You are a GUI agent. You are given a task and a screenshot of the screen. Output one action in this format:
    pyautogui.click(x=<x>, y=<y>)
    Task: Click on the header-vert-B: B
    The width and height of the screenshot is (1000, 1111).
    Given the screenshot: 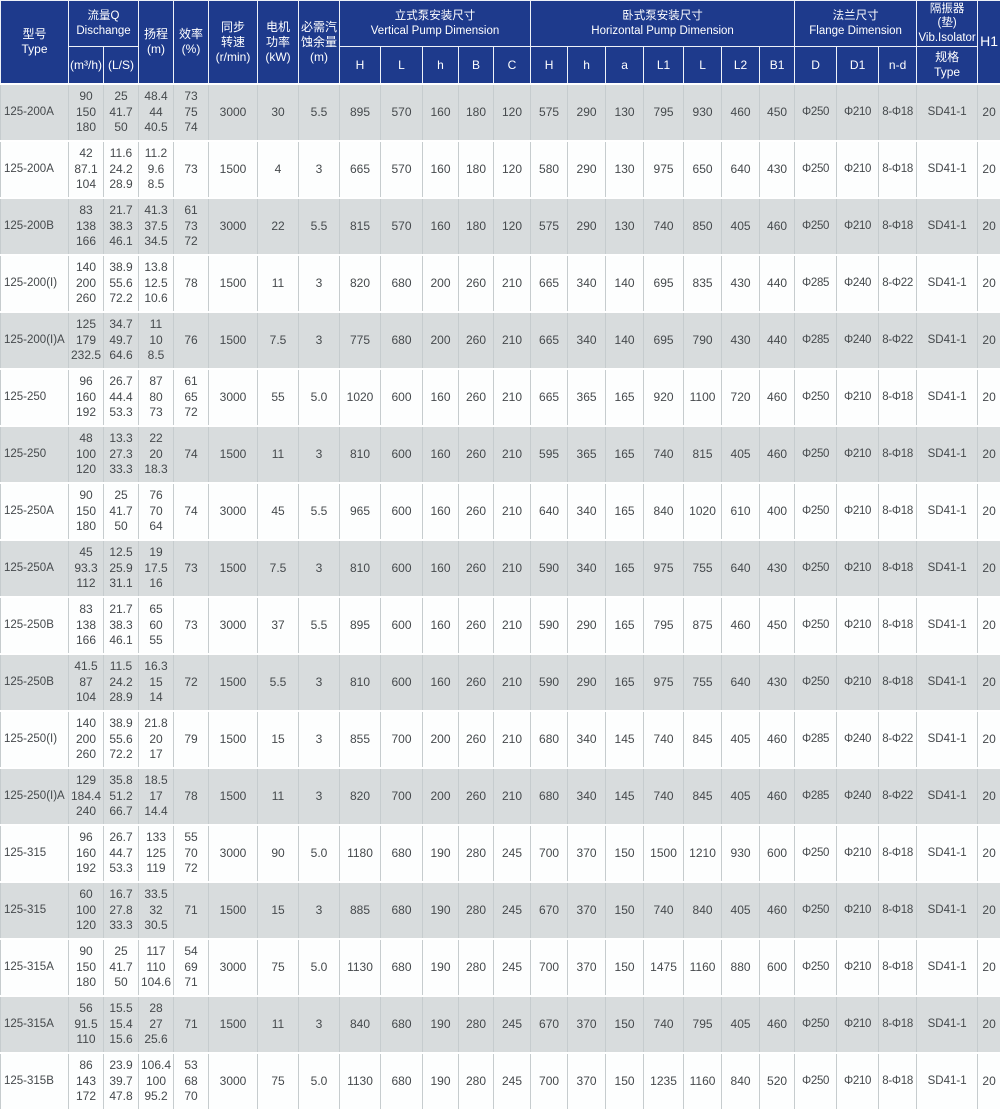 What is the action you would take?
    pyautogui.click(x=476, y=66)
    